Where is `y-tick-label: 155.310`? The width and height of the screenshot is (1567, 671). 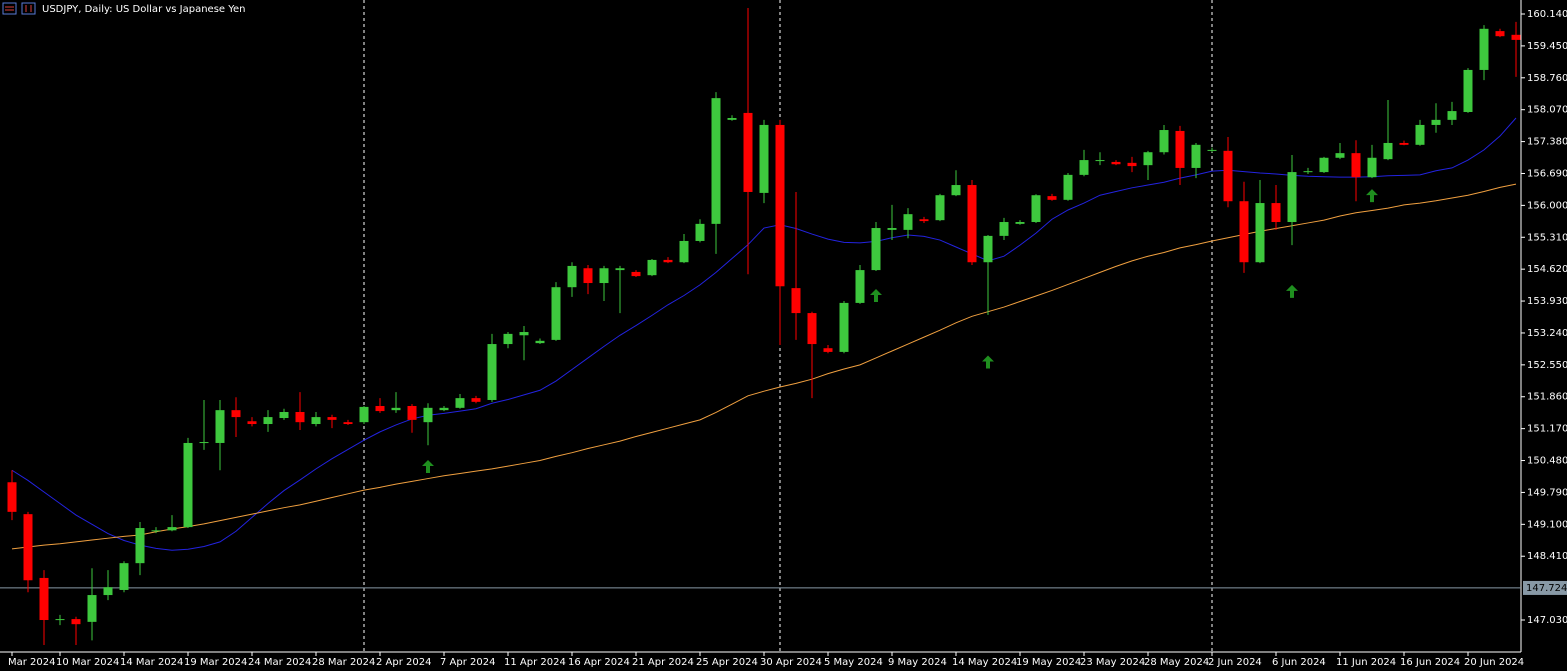 y-tick-label: 155.310 is located at coordinates (1547, 237).